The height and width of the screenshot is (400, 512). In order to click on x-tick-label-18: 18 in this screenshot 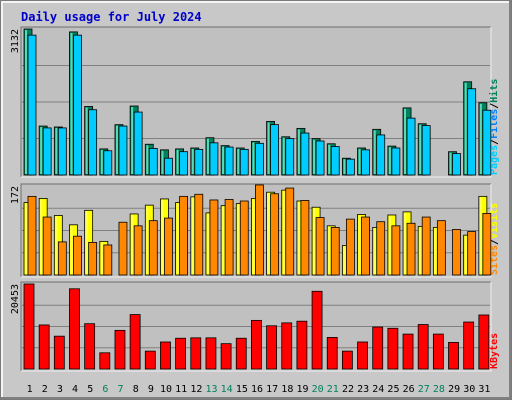, I will do `click(287, 389)`.